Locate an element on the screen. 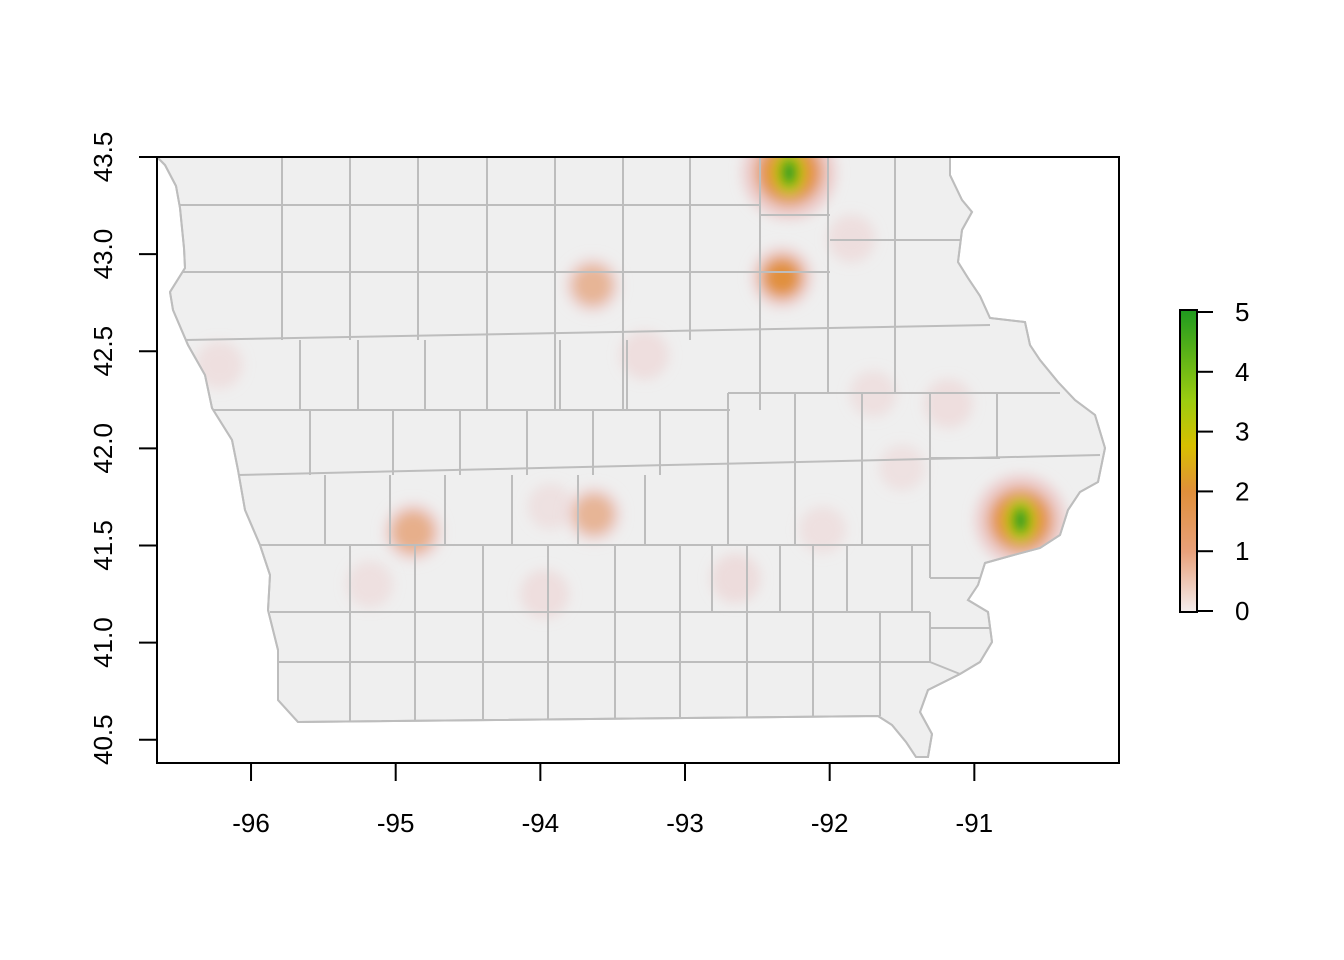 This screenshot has height=960, width=1344. y-tick-label: 41.5 is located at coordinates (103, 545).